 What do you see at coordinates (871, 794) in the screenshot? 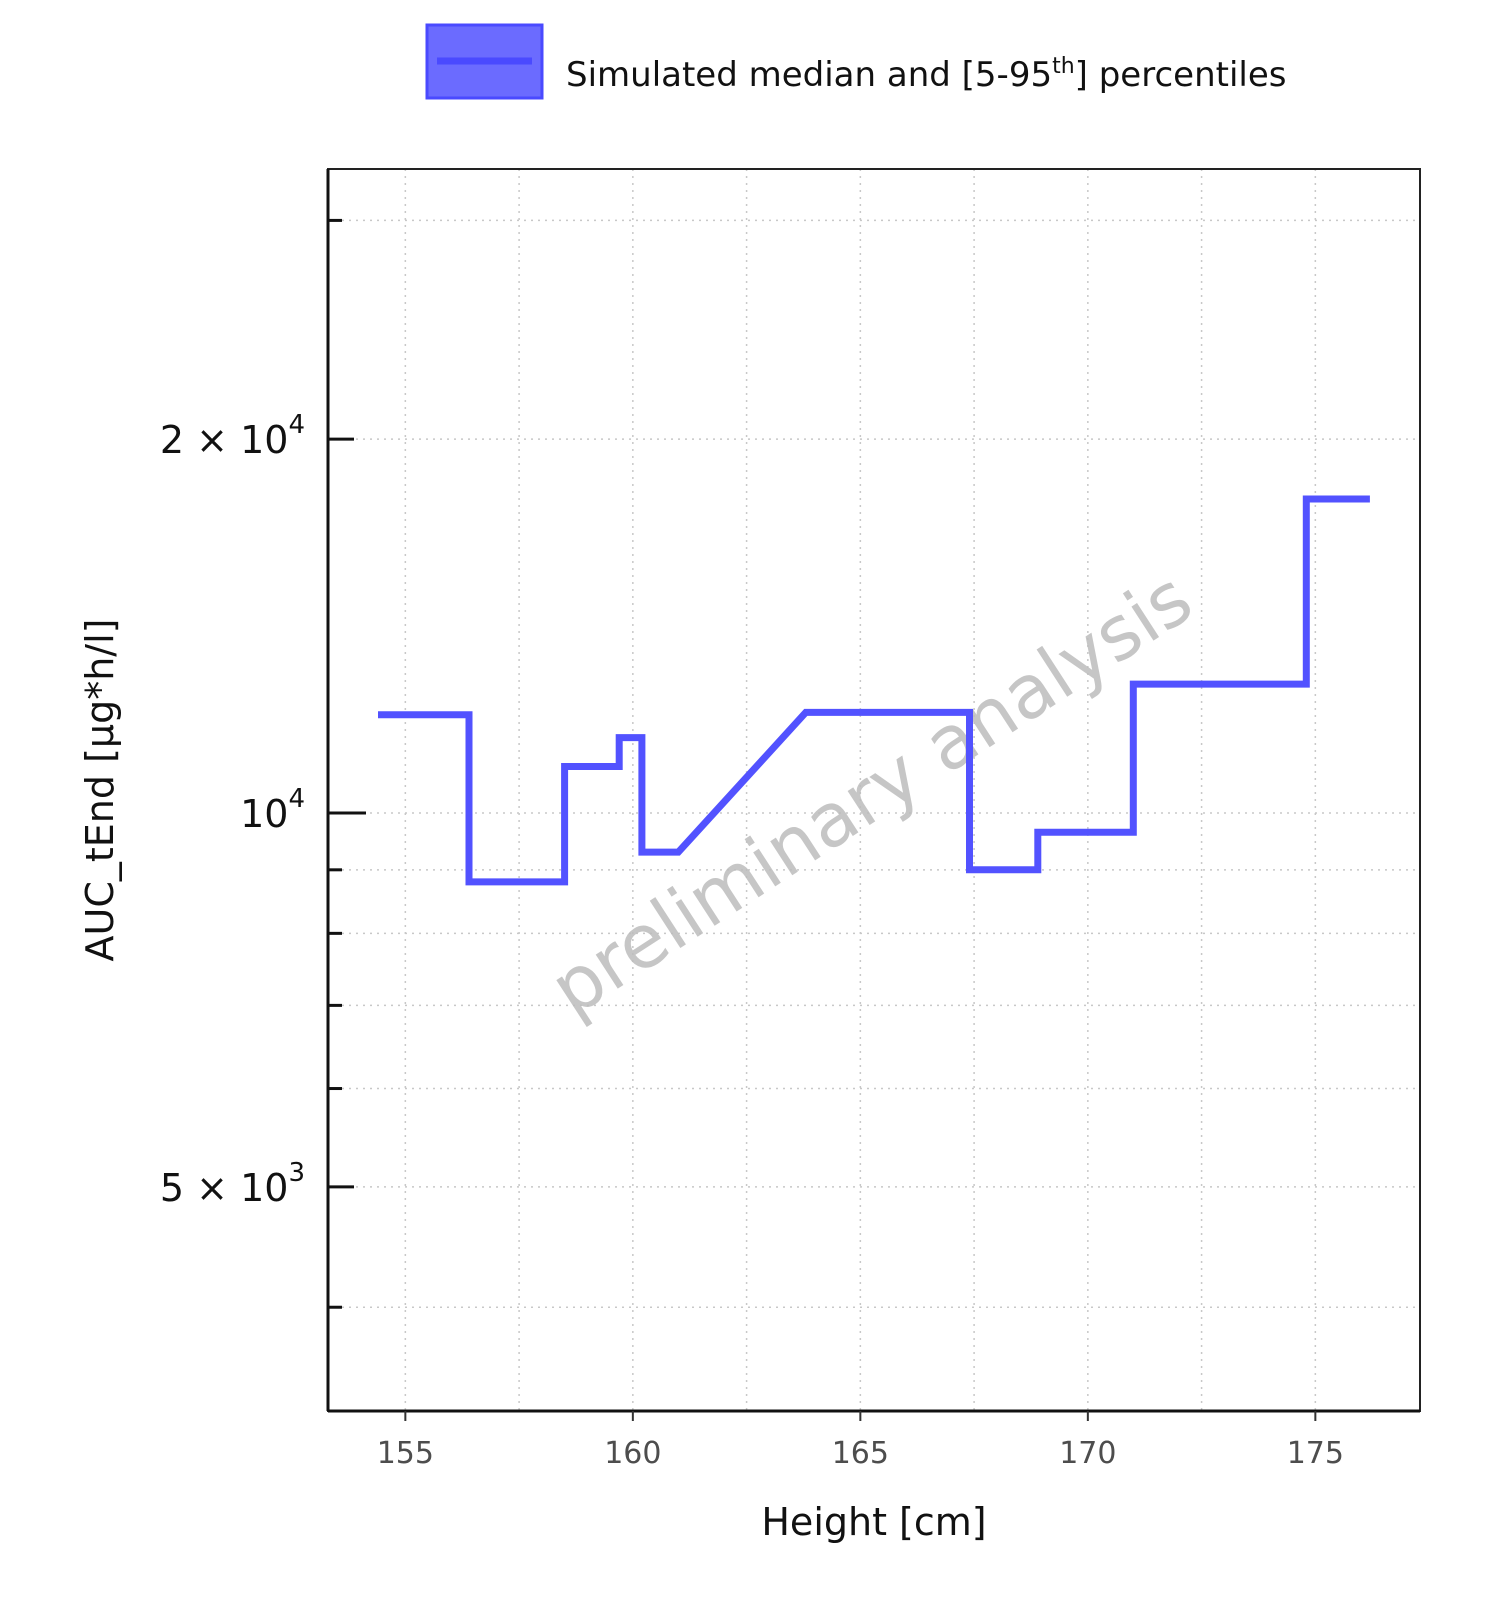
I see `watermark: preliminary analysis` at bounding box center [871, 794].